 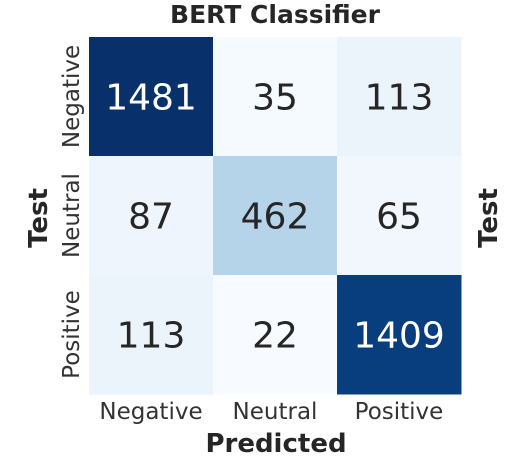 I want to click on cell-value-0-0: 1481, so click(x=151, y=98).